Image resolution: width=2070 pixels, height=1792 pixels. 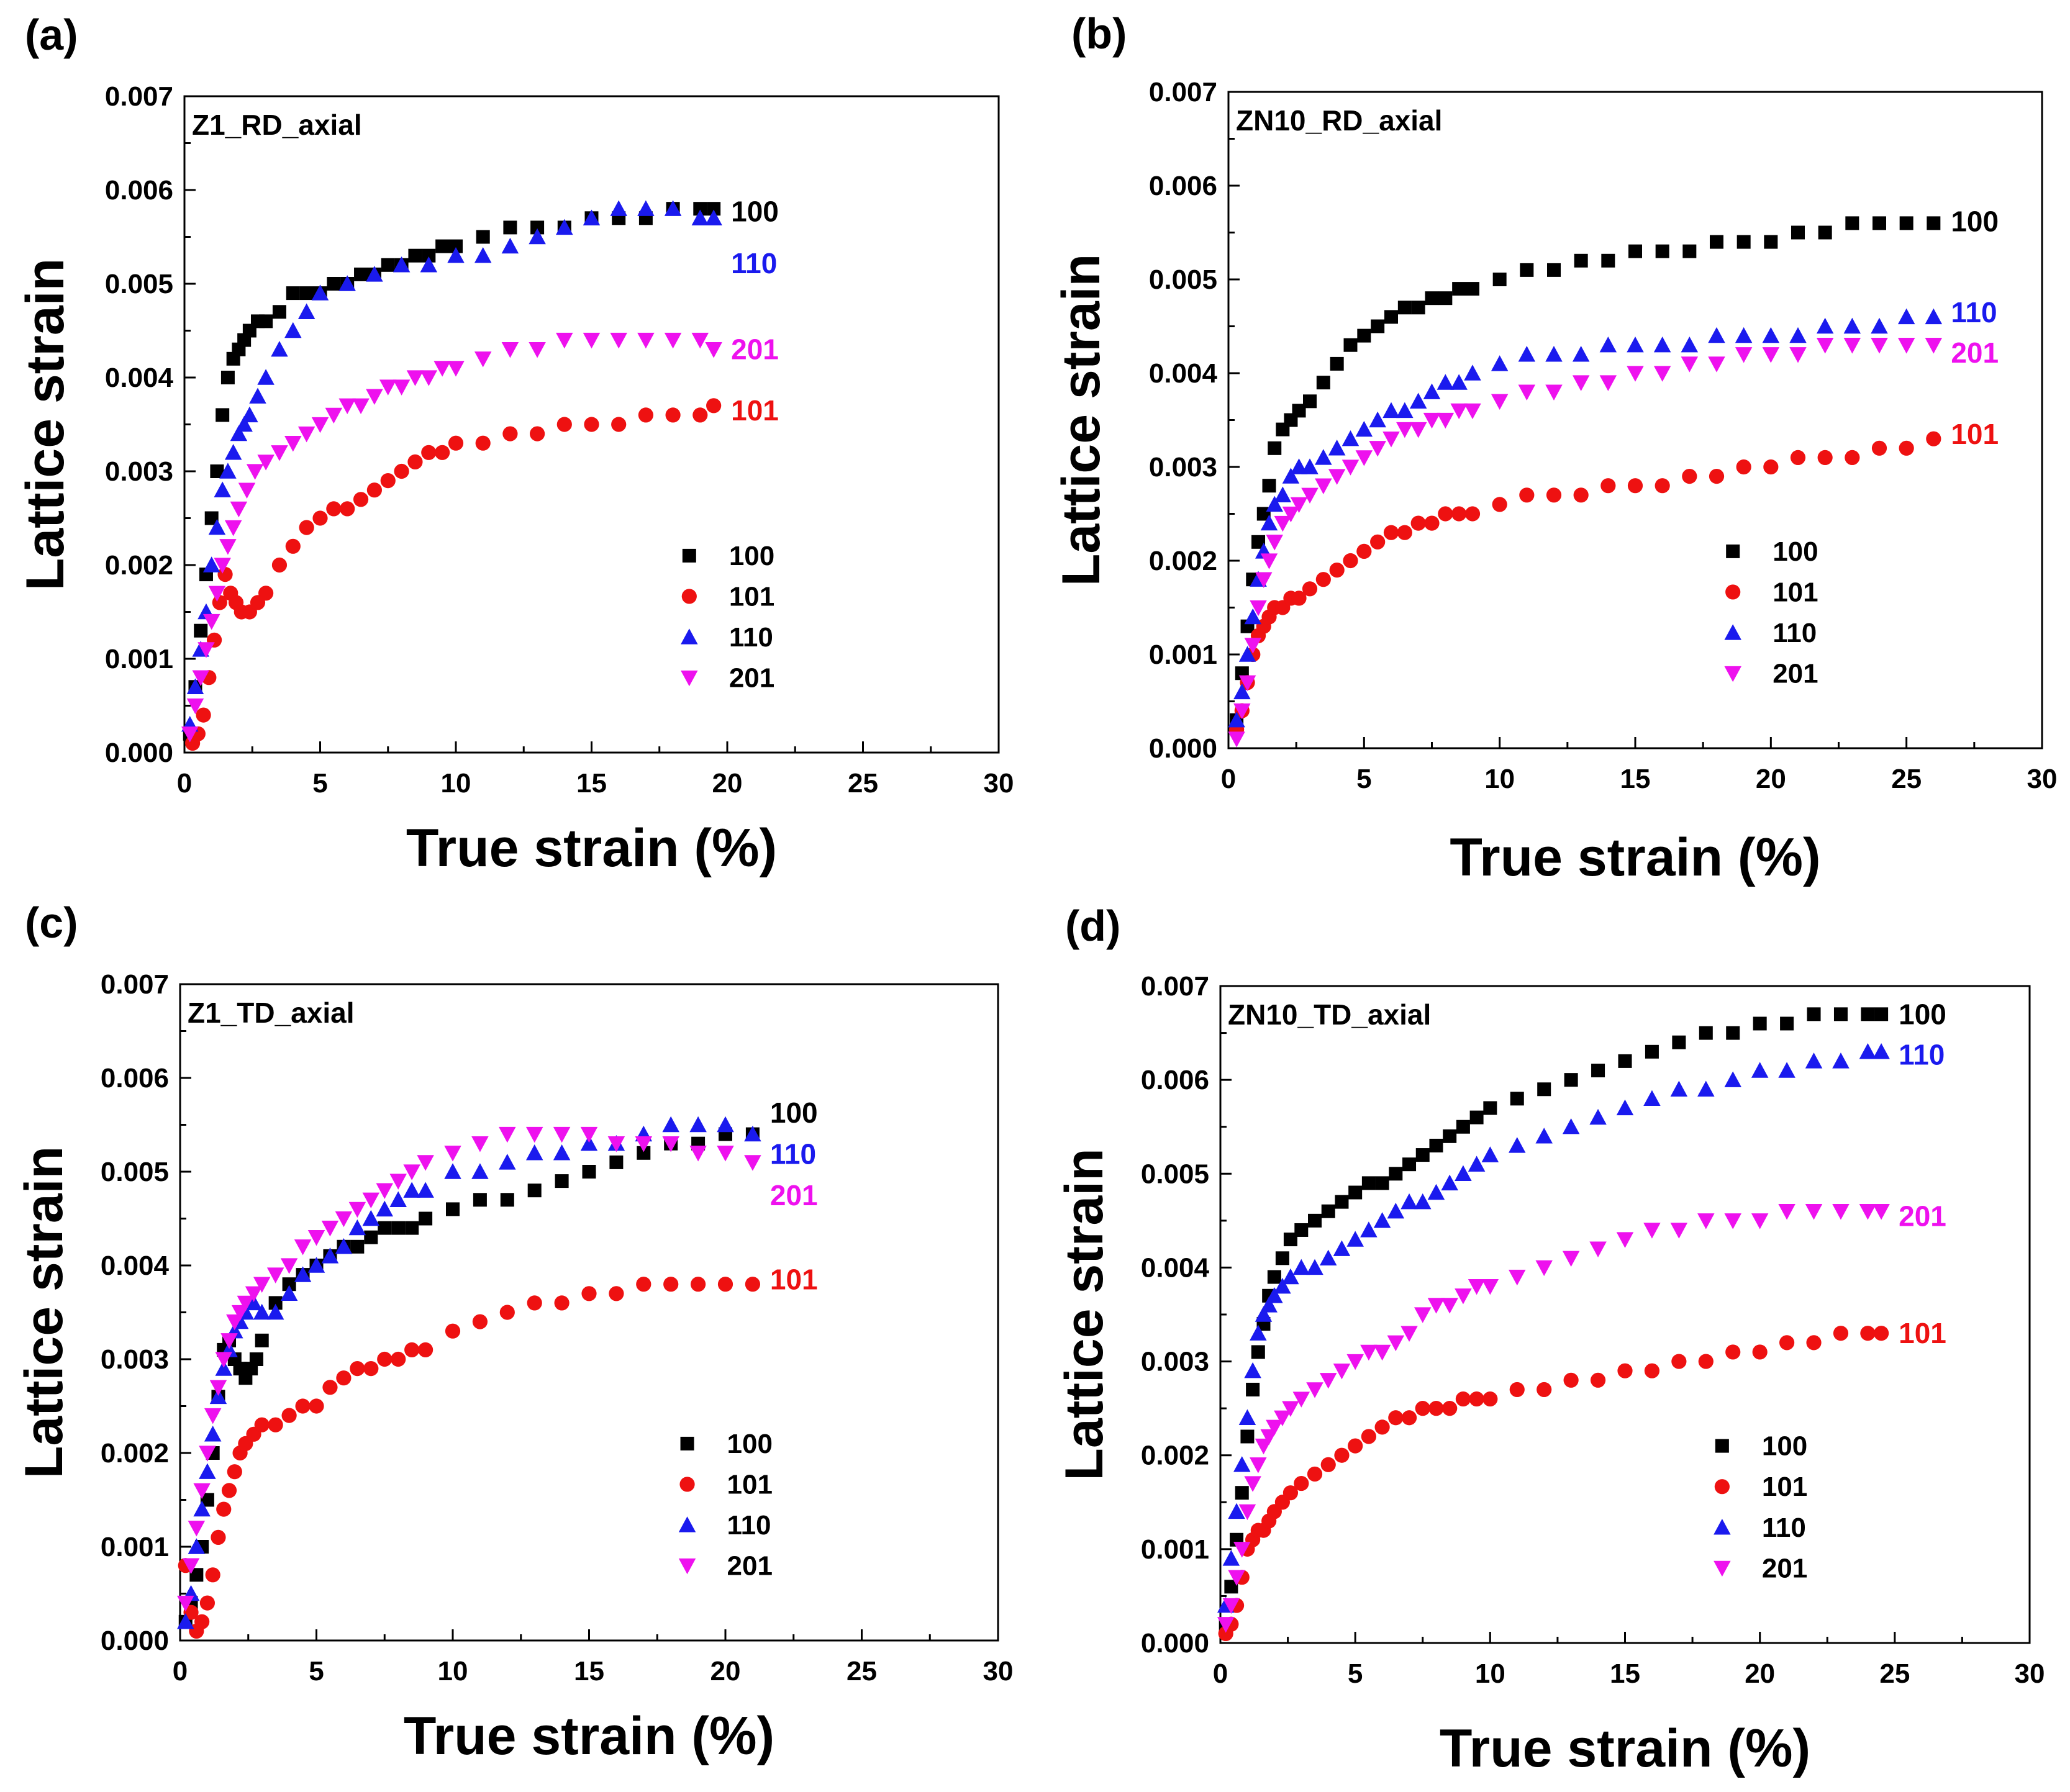 What do you see at coordinates (794, 1113) in the screenshot?
I see `end-label-100: 100` at bounding box center [794, 1113].